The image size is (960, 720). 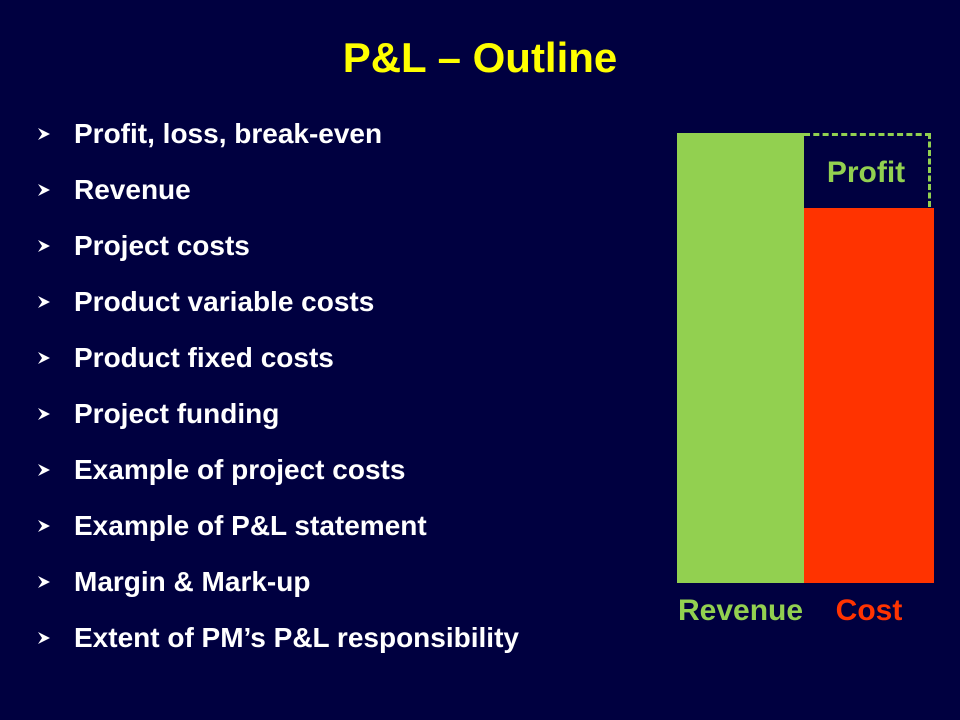 I want to click on outline-item-label: Margin & Mark-up, so click(x=192, y=581).